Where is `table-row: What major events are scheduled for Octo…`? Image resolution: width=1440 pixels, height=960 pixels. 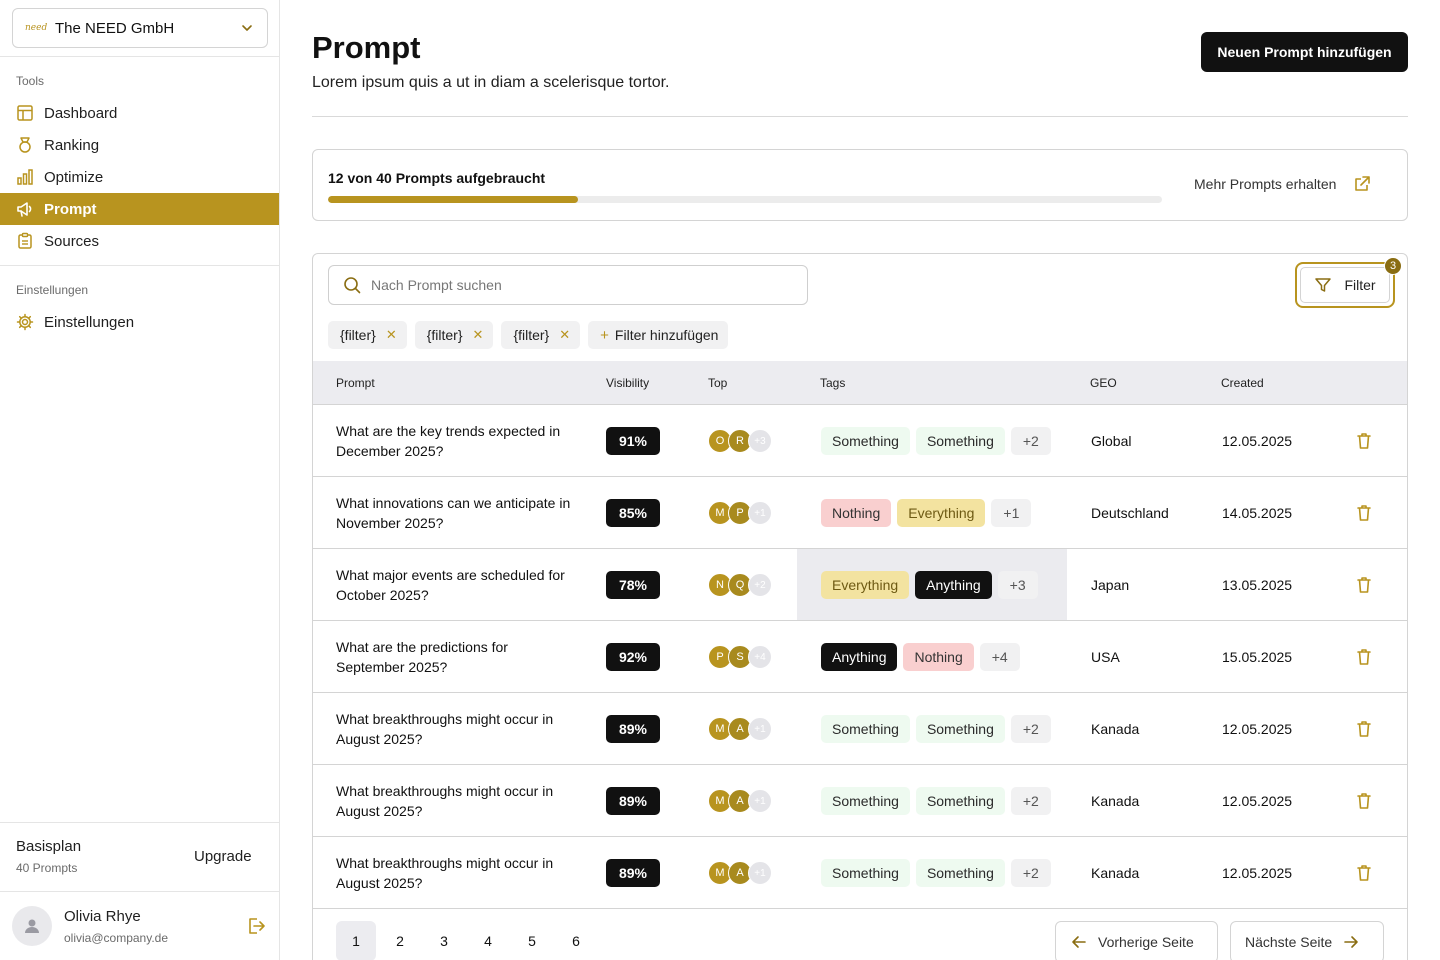 table-row: What major events are scheduled for Octo… is located at coordinates (860, 585).